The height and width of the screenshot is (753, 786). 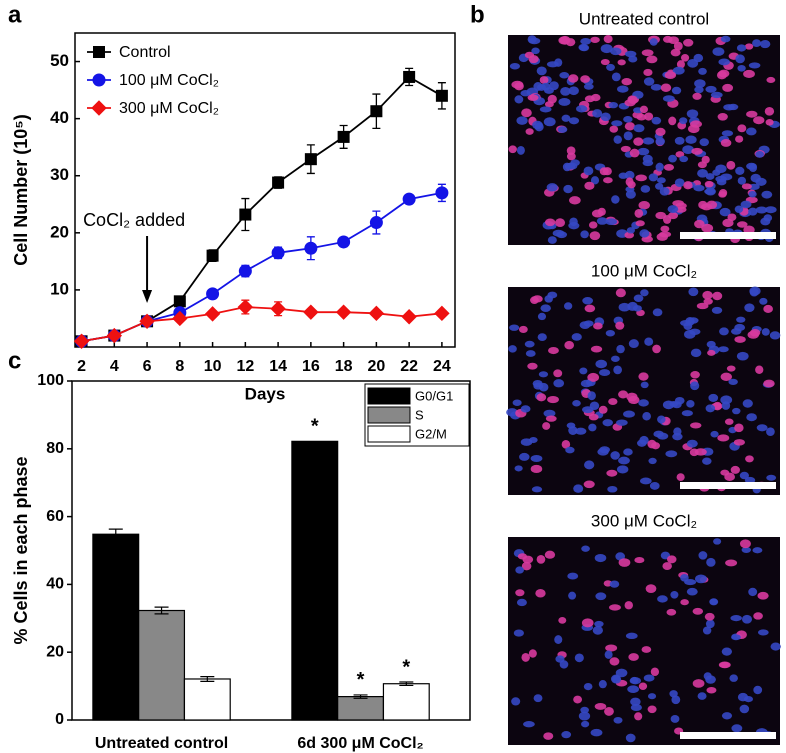 I want to click on y-tick-label: 100, so click(x=50, y=380).